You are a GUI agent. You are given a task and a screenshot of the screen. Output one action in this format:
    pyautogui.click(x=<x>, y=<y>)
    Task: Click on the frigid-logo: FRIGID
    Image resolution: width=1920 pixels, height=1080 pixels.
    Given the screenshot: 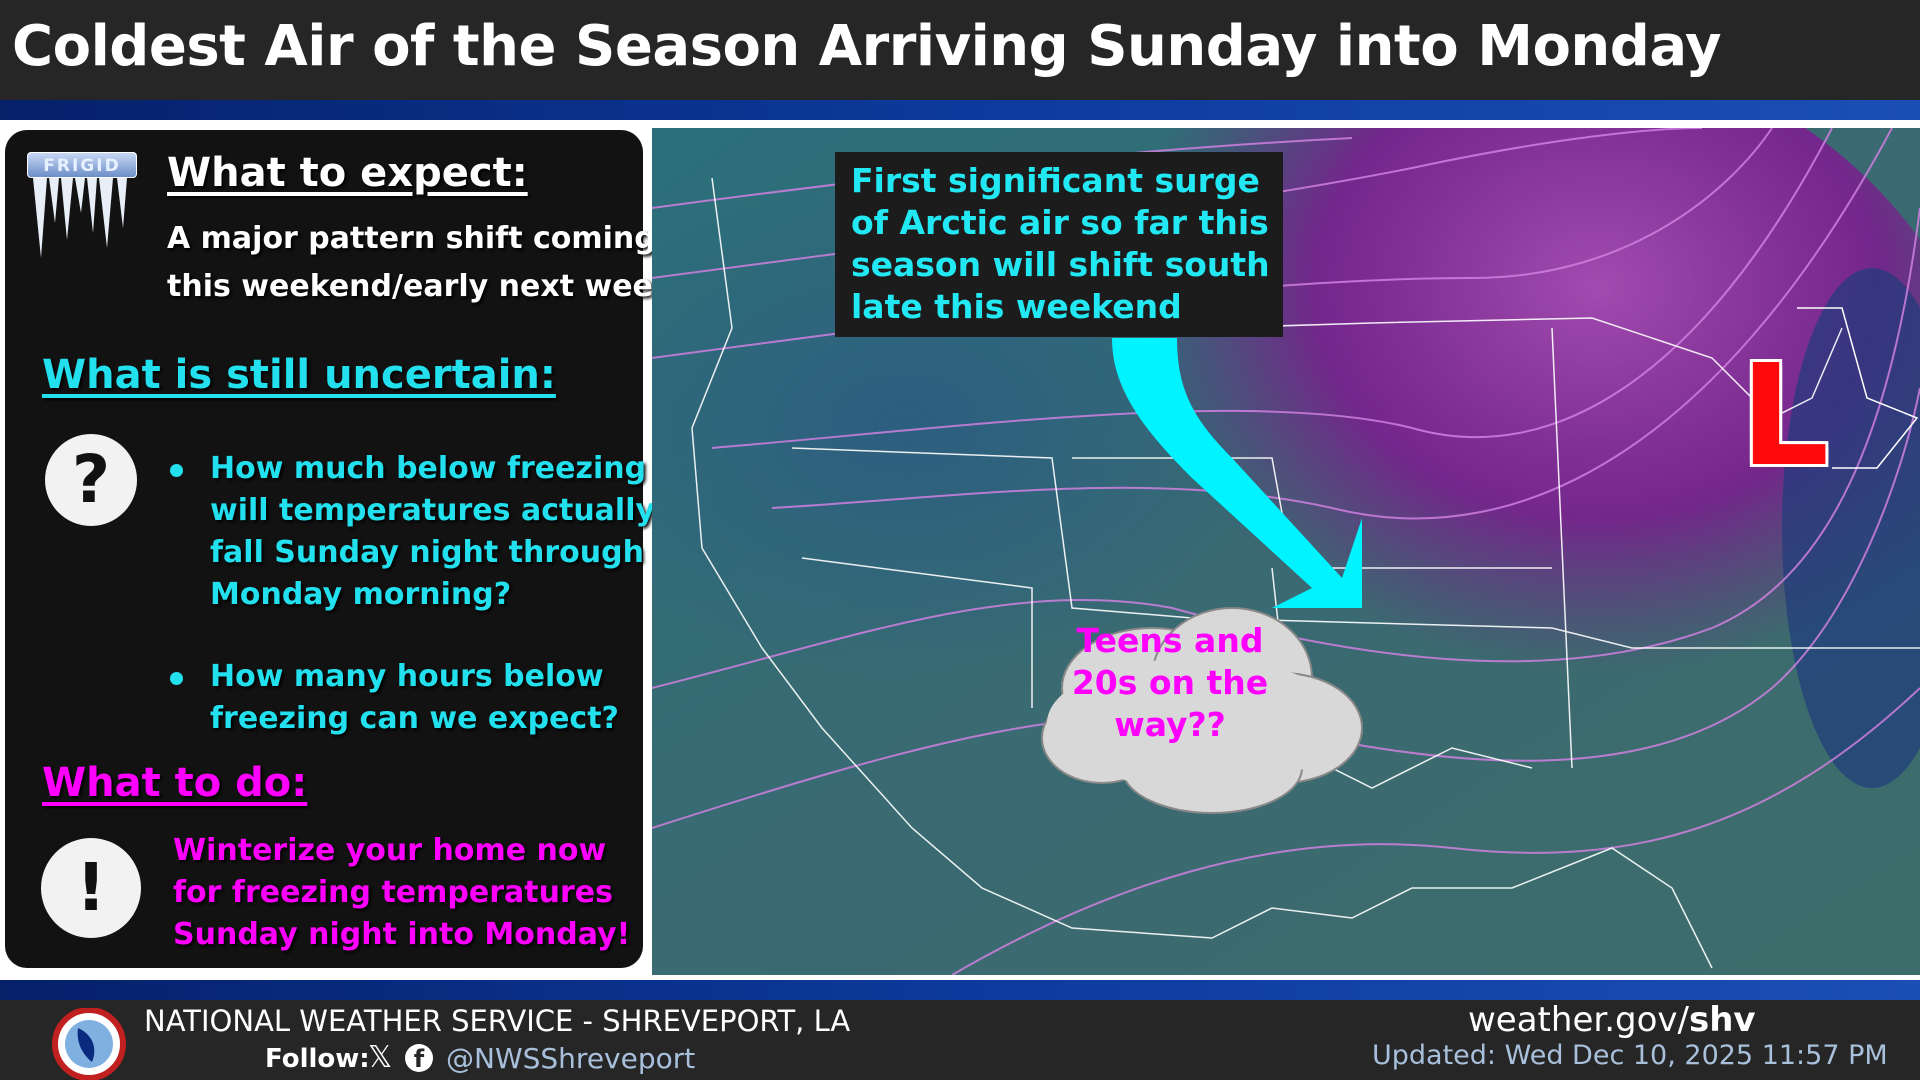 What is the action you would take?
    pyautogui.click(x=82, y=207)
    